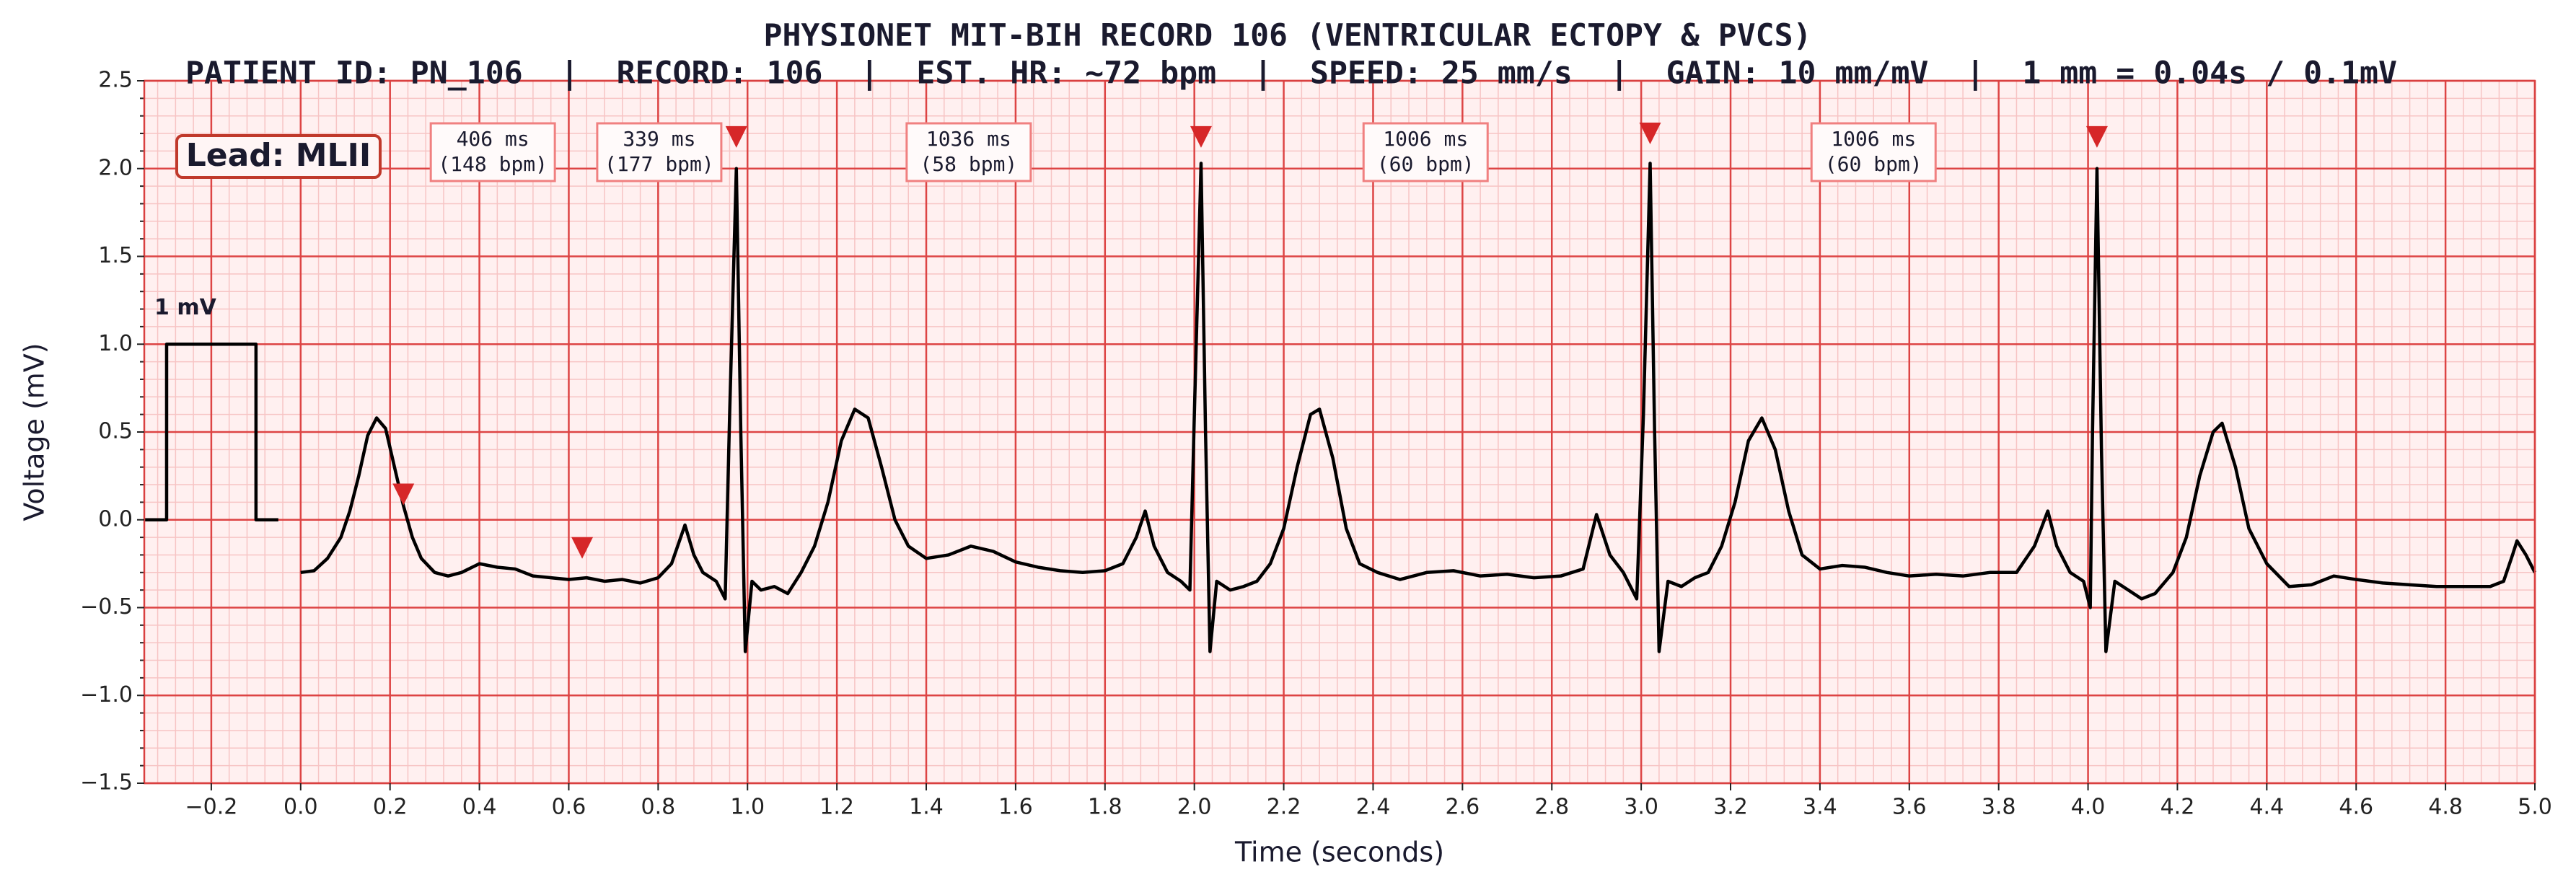  Describe the element at coordinates (106, 694) in the screenshot. I see `y-tick-label: −1.0` at that location.